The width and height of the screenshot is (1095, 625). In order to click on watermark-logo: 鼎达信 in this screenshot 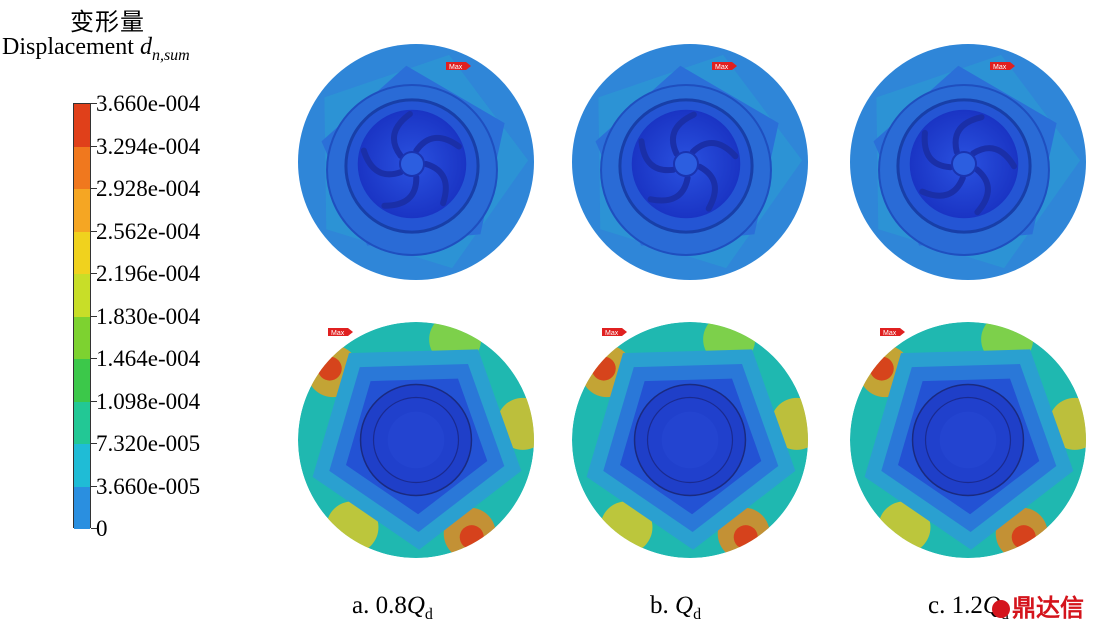, I will do `click(1038, 605)`.